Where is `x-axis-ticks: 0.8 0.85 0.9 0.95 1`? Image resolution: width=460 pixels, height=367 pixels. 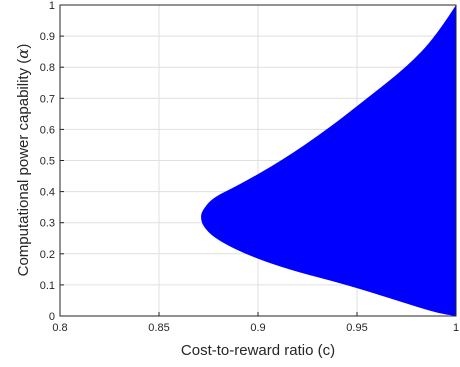
x-axis-ticks: 0.8 0.85 0.9 0.95 1 is located at coordinates (255, 323).